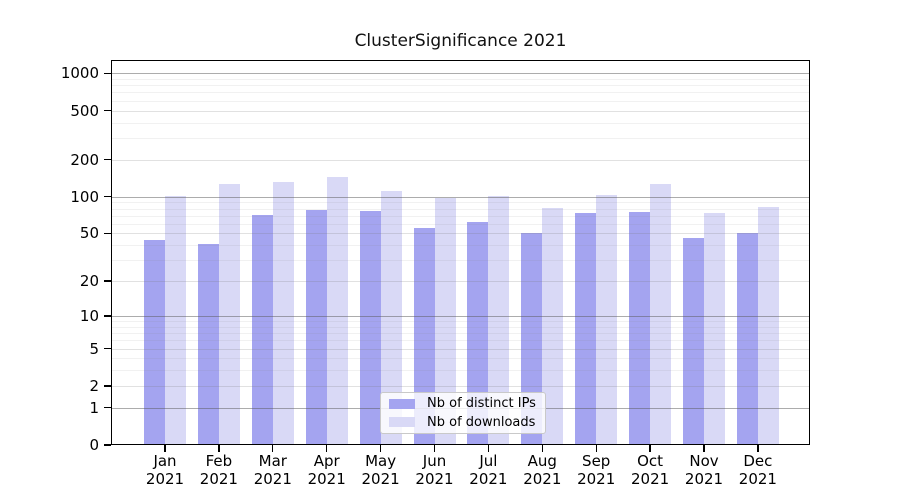 The width and height of the screenshot is (900, 500). What do you see at coordinates (380, 470) in the screenshot?
I see `x-tick-label-may: May 2021` at bounding box center [380, 470].